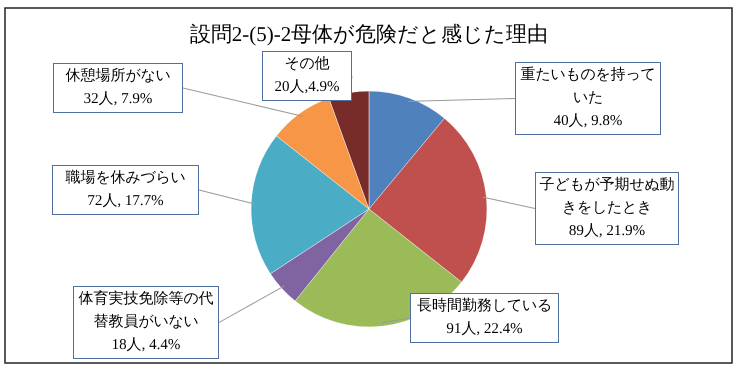 Image resolution: width=738 pixels, height=372 pixels. I want to click on data-label: 89人, 21.9%, so click(607, 231).